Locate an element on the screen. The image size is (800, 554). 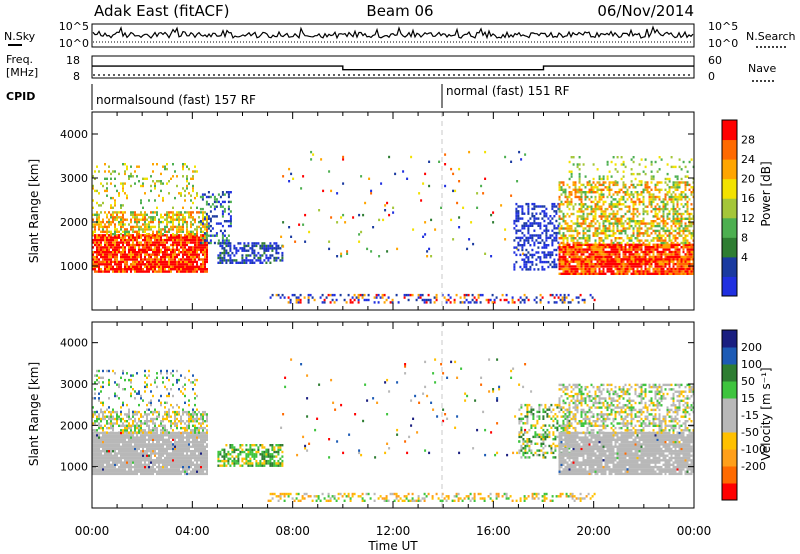
colorbar-swatch is located at coordinates (729, 188).